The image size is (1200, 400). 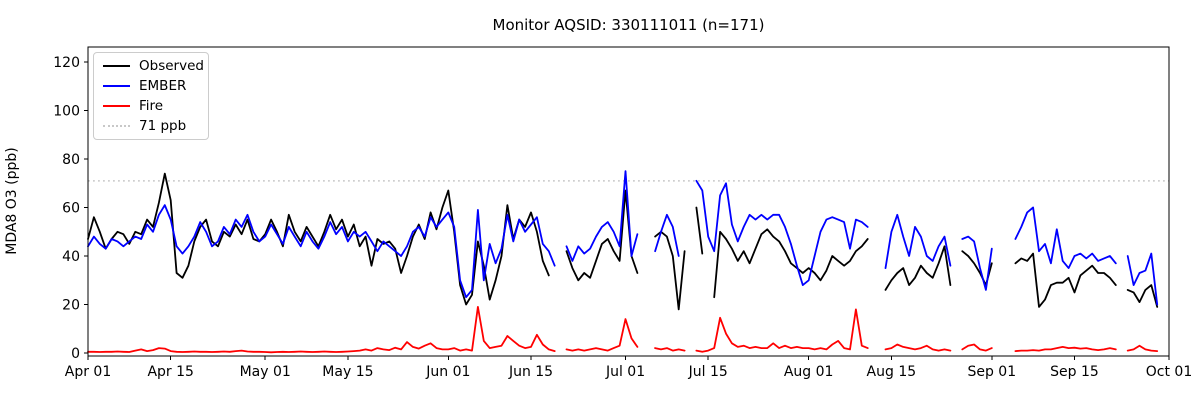 What do you see at coordinates (991, 372) in the screenshot?
I see `x-tick-label: Sep 01` at bounding box center [991, 372].